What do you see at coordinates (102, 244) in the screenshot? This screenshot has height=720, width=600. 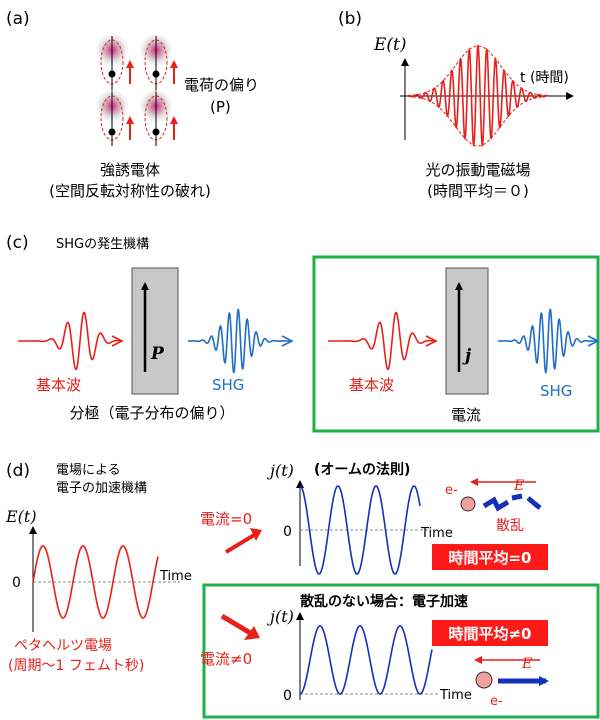 I see `shg-mechanism-title: SHGの発生機構` at bounding box center [102, 244].